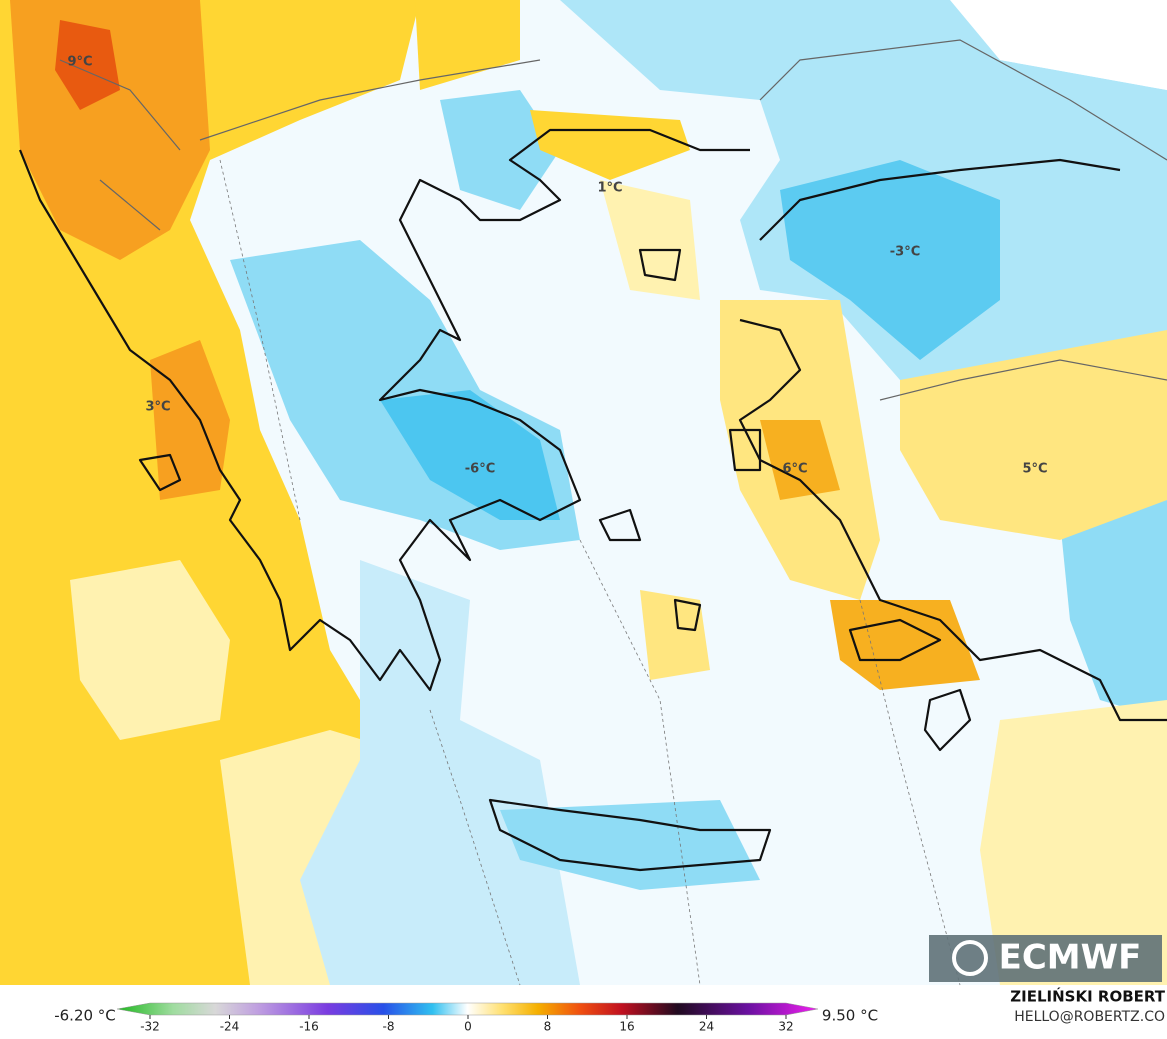 The width and height of the screenshot is (1167, 1039). I want to click on crete, so click(630, 835).